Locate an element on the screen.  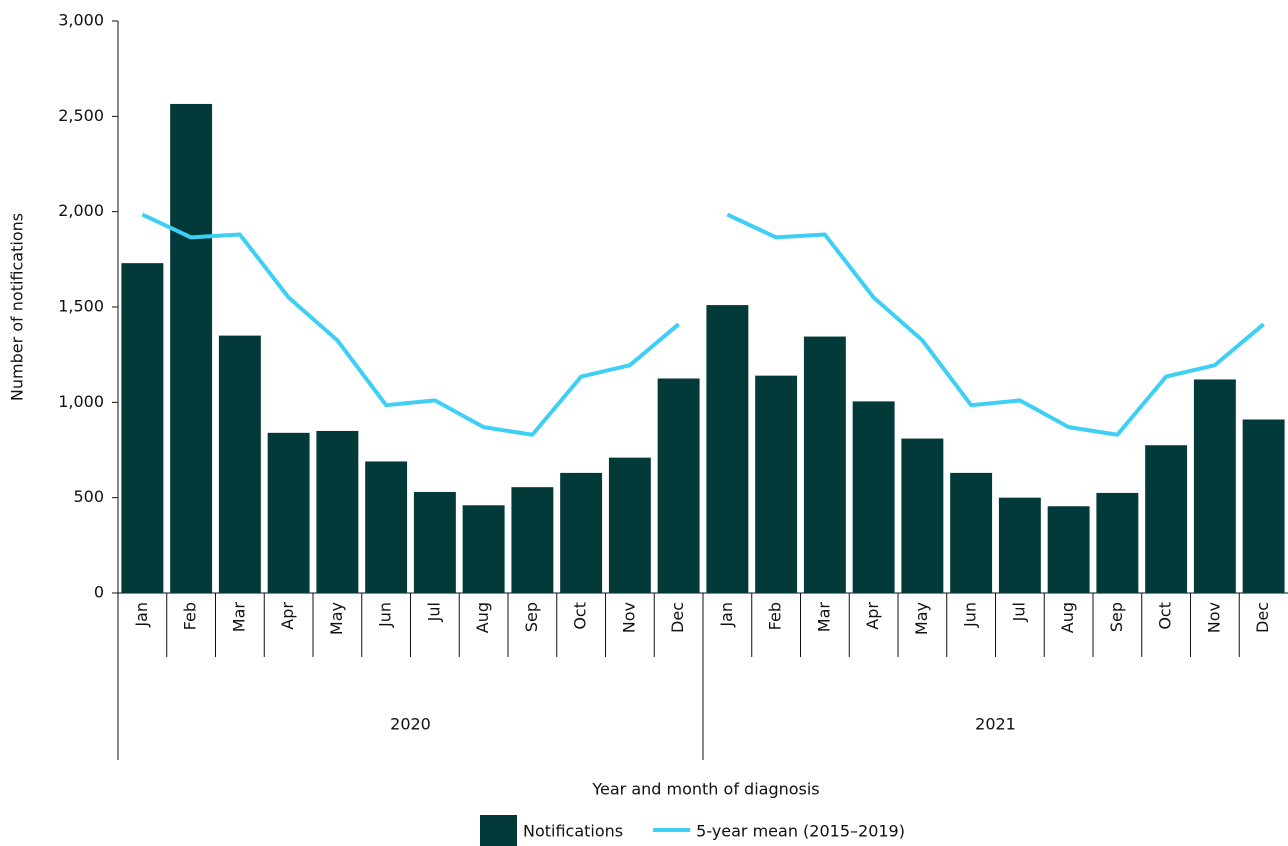
legend-swatch is located at coordinates (498, 830).